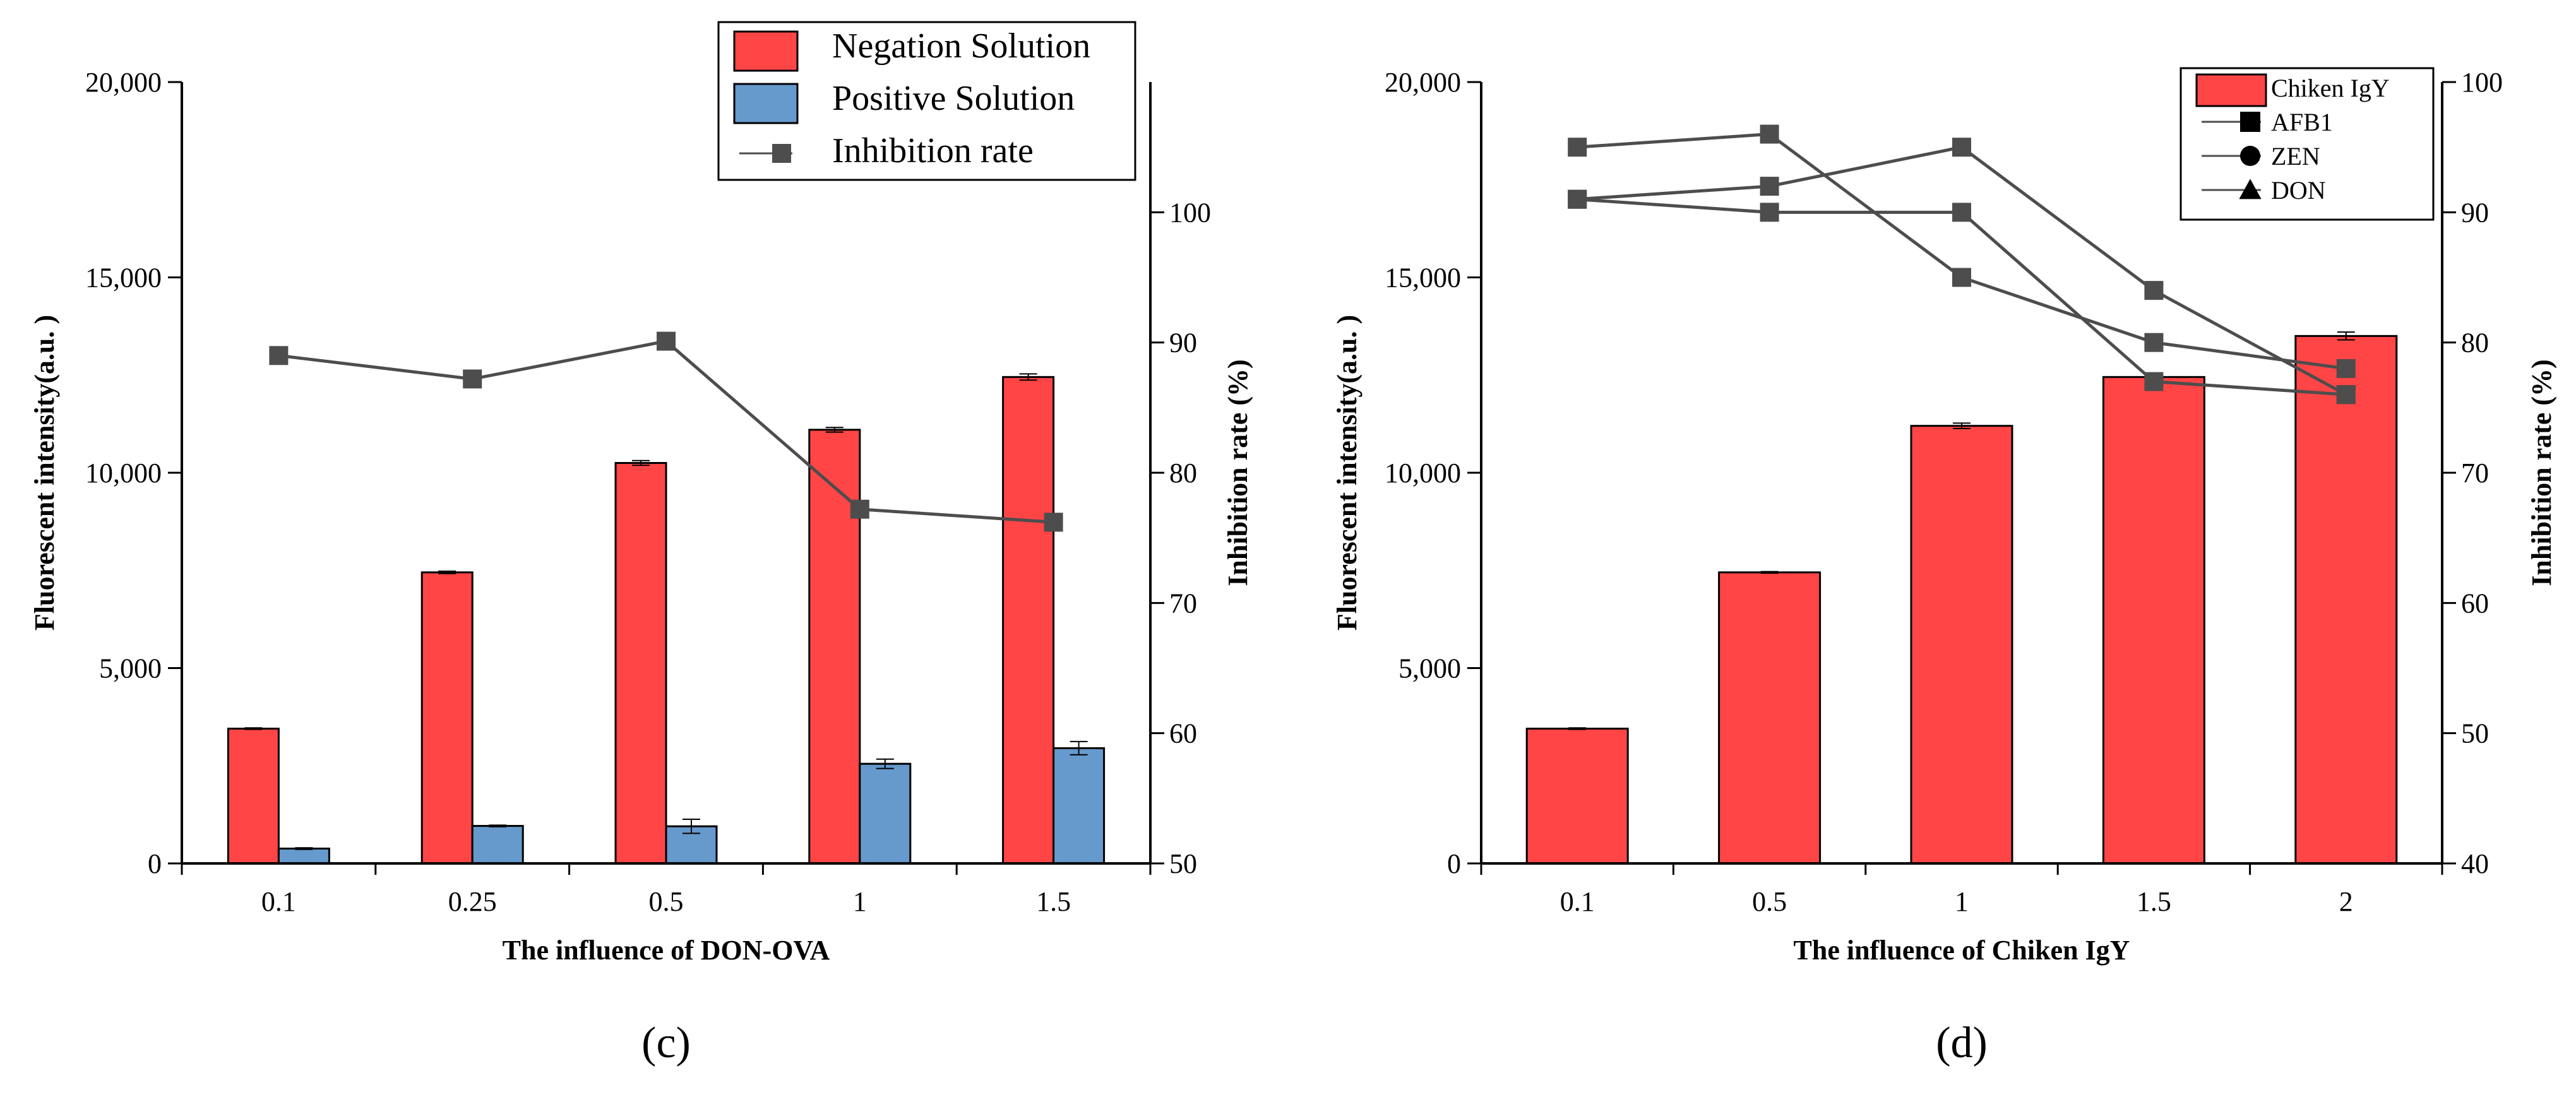 This screenshot has height=1102, width=2576. Describe the element at coordinates (2298, 190) in the screenshot. I see `legend-label: DON` at that location.